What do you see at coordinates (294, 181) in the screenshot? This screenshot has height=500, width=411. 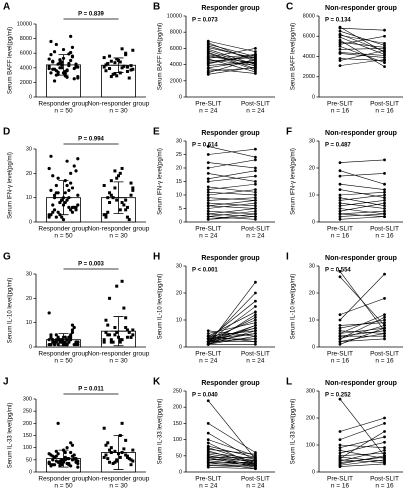 I see `y-axis-label: Serum IFN-γ level(pg/ml)` at bounding box center [294, 181].